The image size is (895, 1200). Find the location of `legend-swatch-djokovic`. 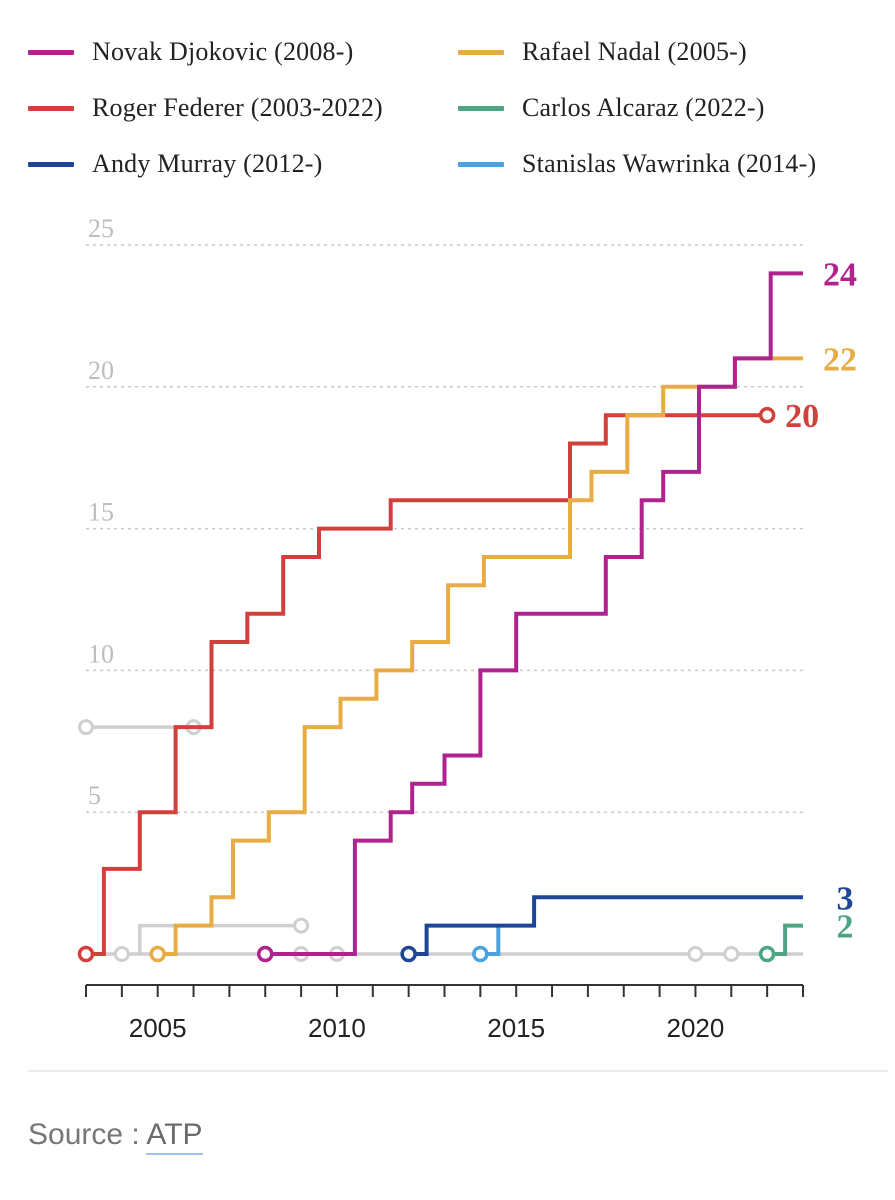

legend-swatch-djokovic is located at coordinates (51, 52).